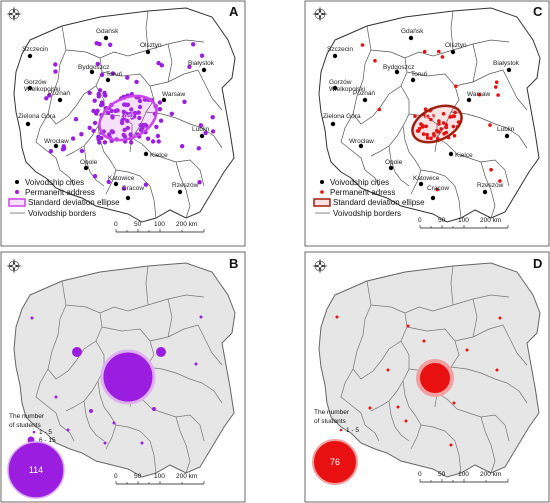 The image size is (550, 503). What do you see at coordinates (47, 440) in the screenshot?
I see `legend-b-label-6-15: 6 - 15` at bounding box center [47, 440].